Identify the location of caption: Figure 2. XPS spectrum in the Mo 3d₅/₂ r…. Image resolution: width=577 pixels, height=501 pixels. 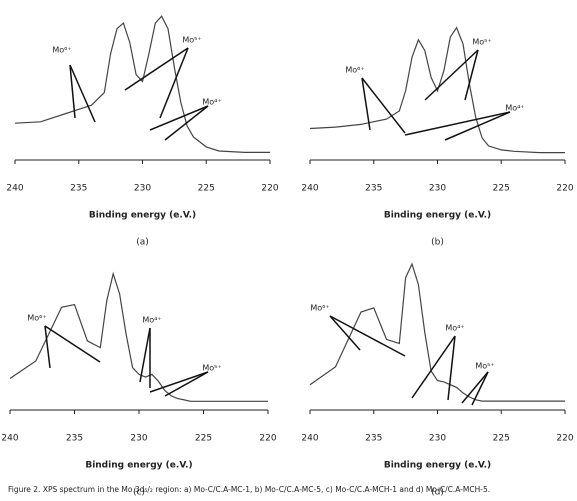
(249, 489).